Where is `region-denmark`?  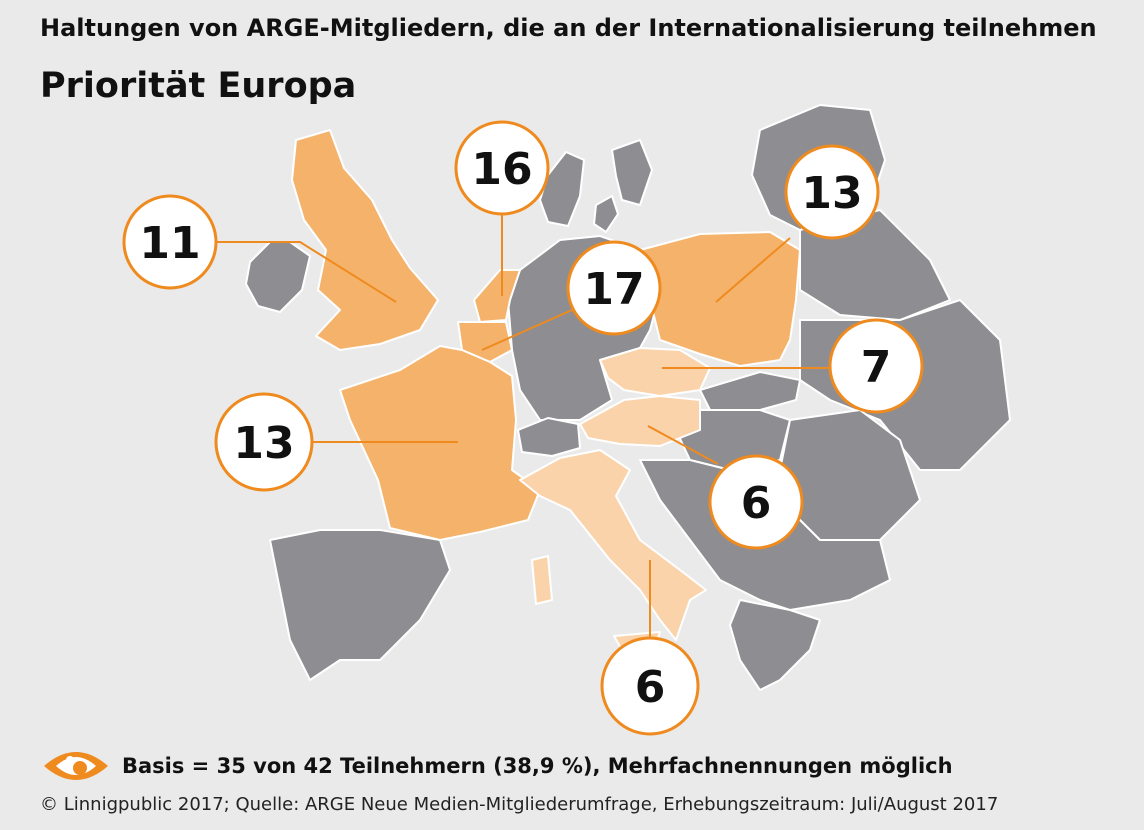
region-denmark is located at coordinates (606, 214).